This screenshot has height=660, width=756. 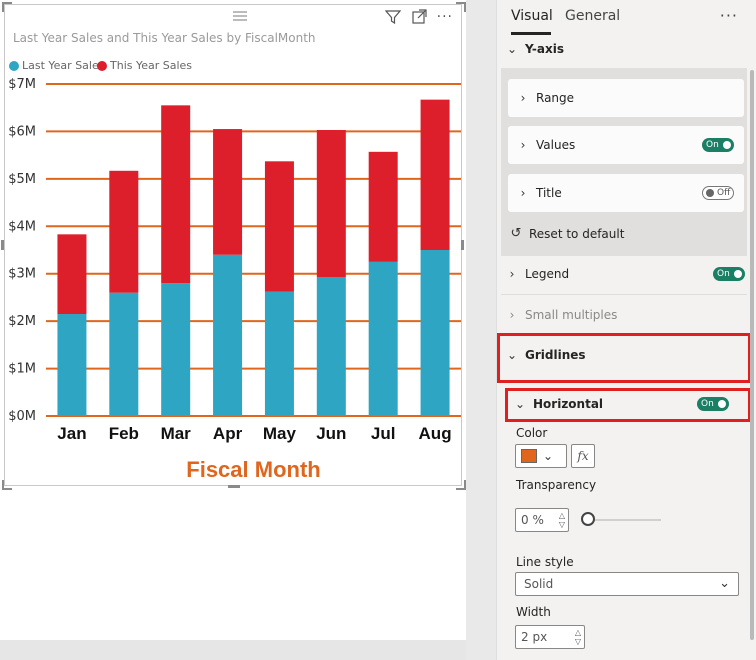 I want to click on x-tick-label: Jun, so click(x=331, y=433).